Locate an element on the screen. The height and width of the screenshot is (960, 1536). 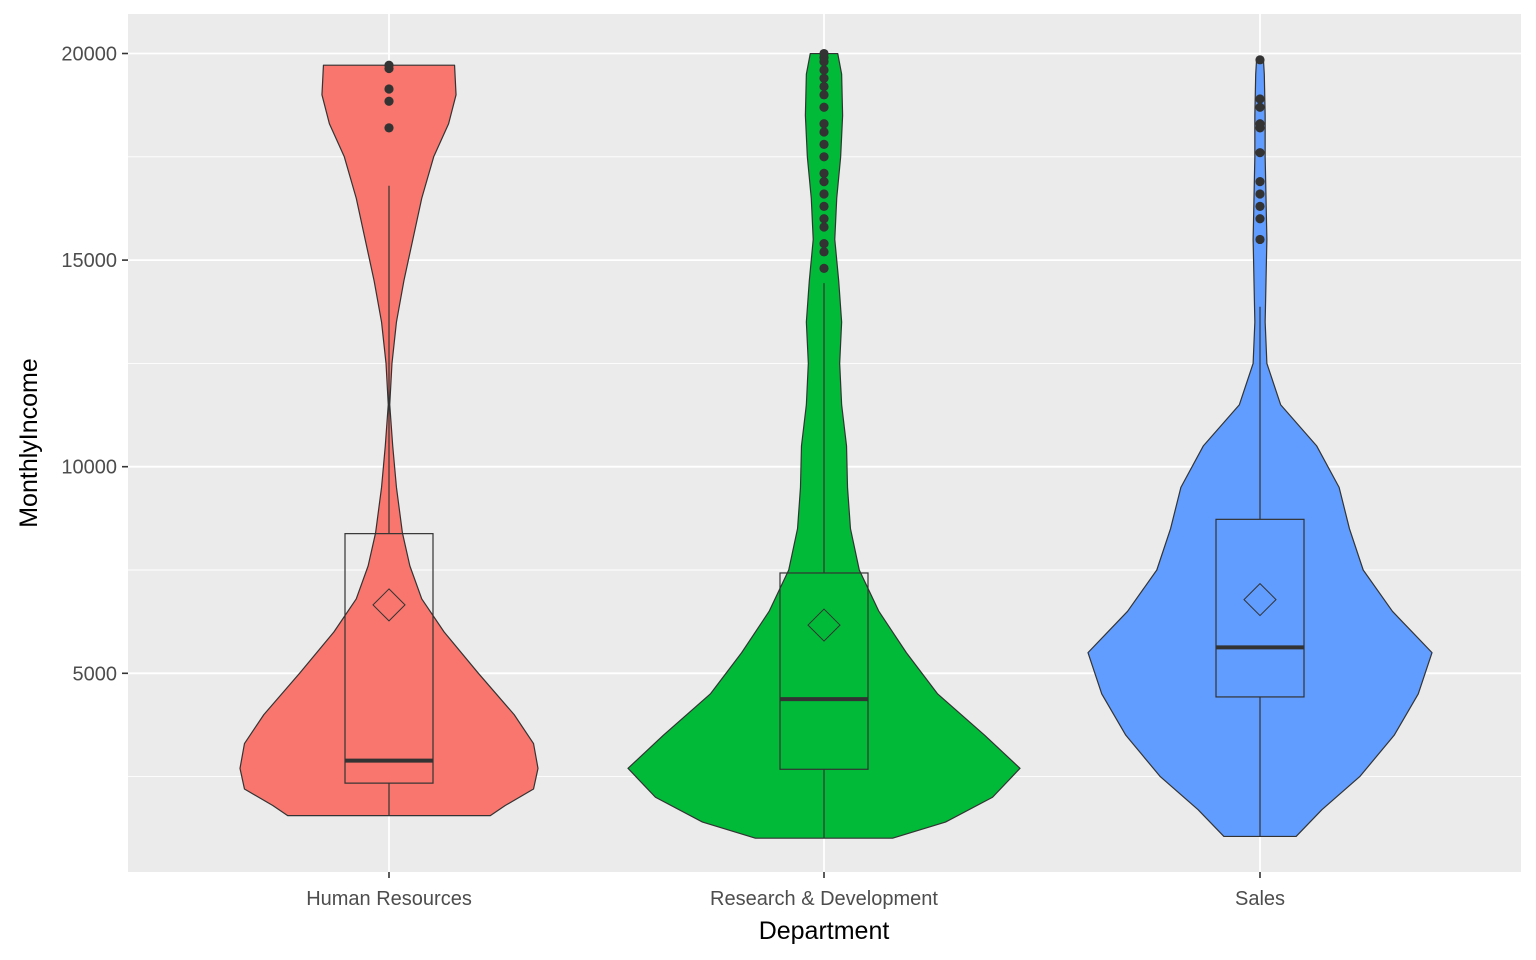
x-tick-label: Sales is located at coordinates (1260, 899).